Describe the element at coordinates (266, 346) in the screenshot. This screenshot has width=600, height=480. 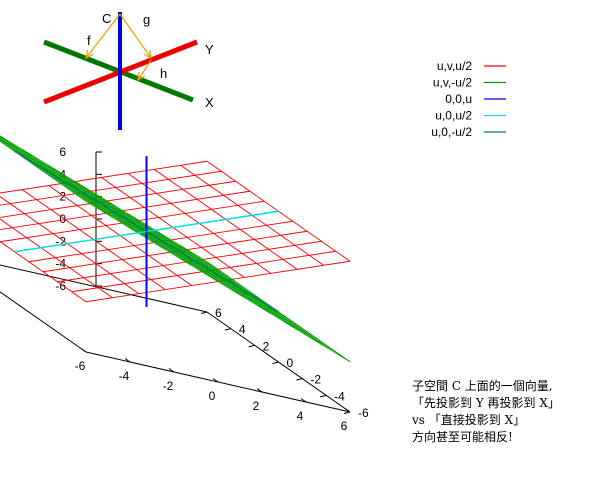
I see `y-tick-label-4: 2` at that location.